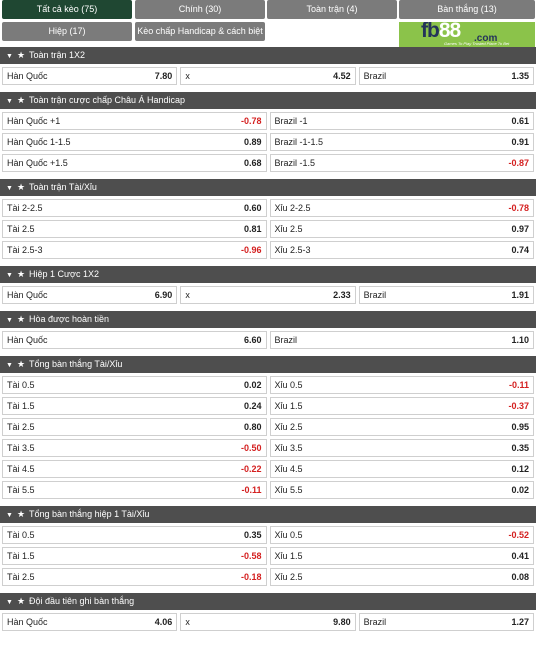 The width and height of the screenshot is (536, 655). What do you see at coordinates (89, 76) in the screenshot?
I see `odds-cell: Hàn Quốc 7.80` at bounding box center [89, 76].